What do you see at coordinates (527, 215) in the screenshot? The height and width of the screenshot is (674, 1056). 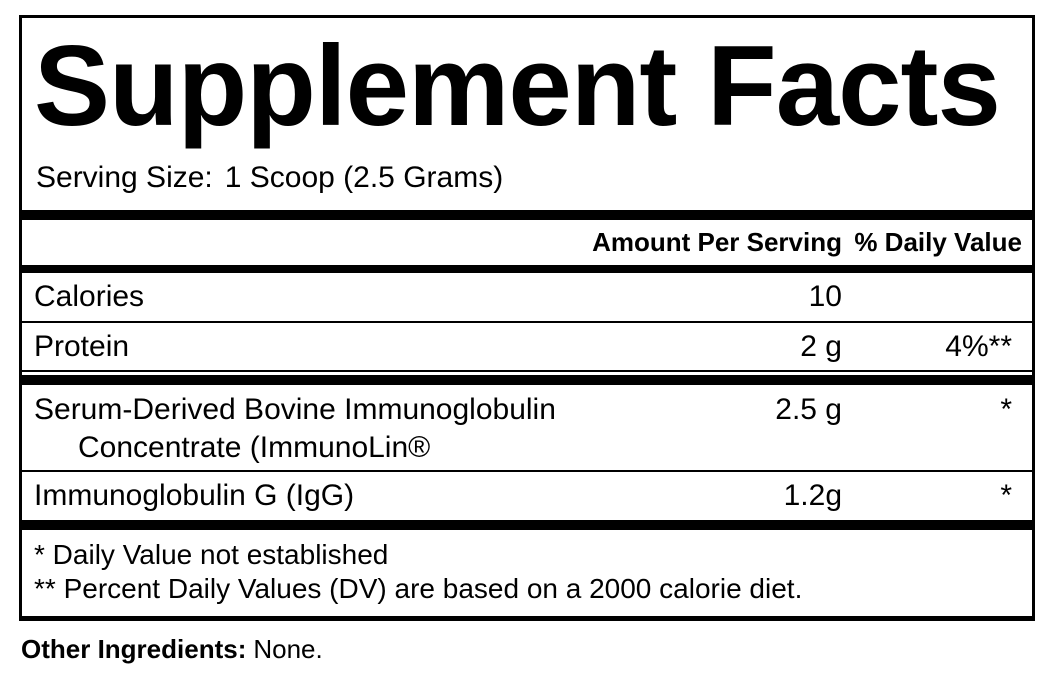 I see `thick-rule-top` at bounding box center [527, 215].